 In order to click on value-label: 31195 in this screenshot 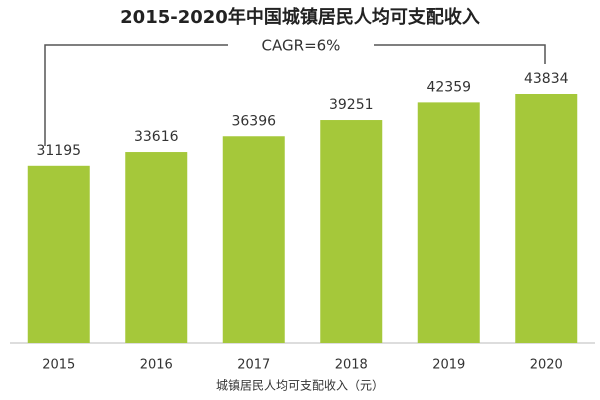, I will do `click(58, 151)`.